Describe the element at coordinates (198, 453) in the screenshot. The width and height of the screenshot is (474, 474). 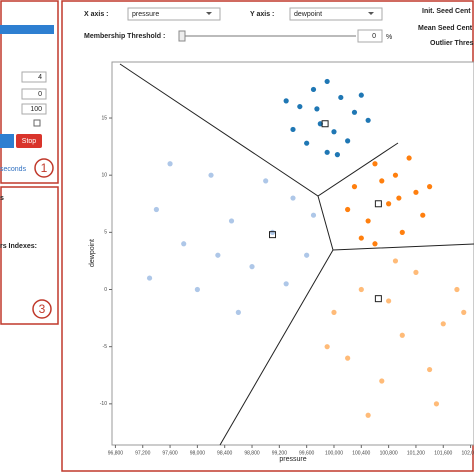
I see `x-tick-label: 98,000` at that location.